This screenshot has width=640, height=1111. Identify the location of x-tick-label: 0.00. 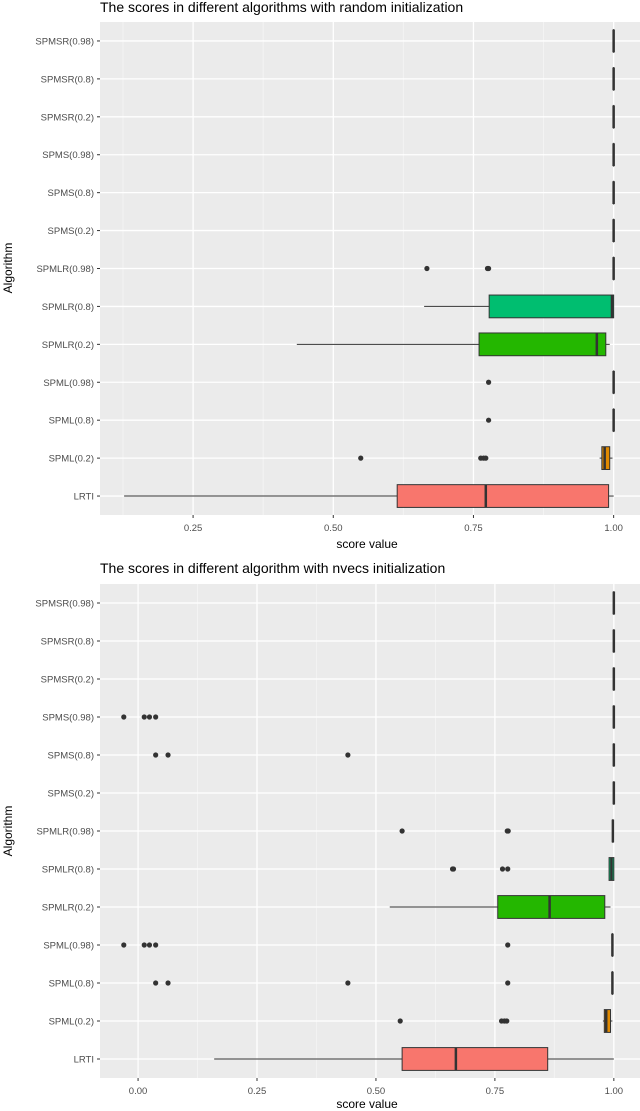
(138, 1091).